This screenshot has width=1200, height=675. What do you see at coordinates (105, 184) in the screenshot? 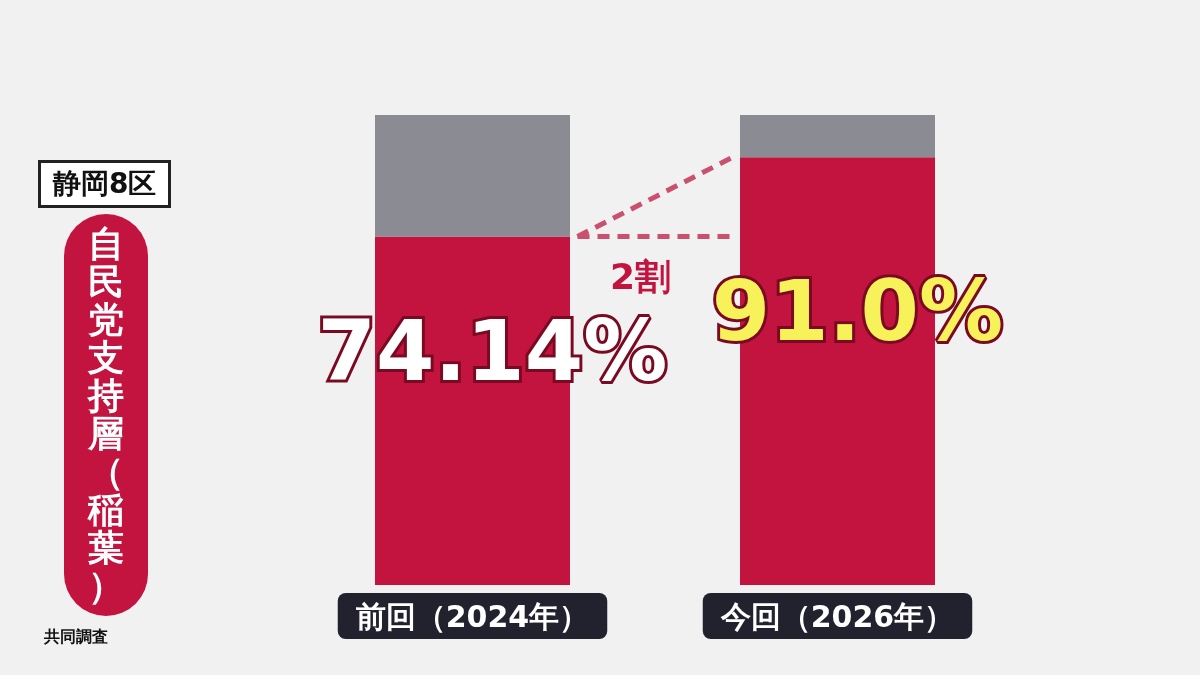
I see `text: 静岡8区` at bounding box center [105, 184].